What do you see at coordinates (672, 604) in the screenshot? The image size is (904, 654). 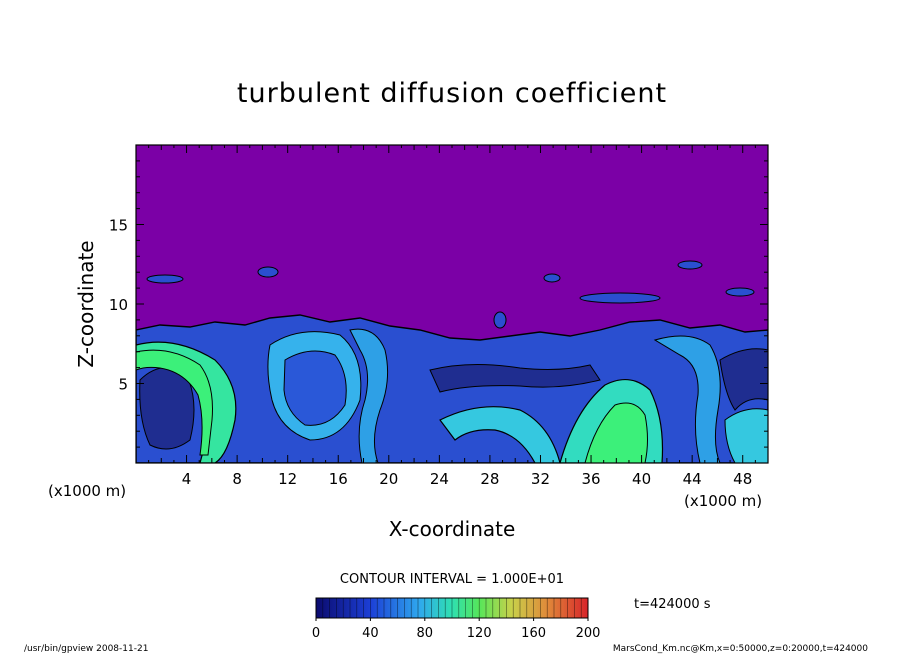 I see `time-label: t=424000 s` at bounding box center [672, 604].